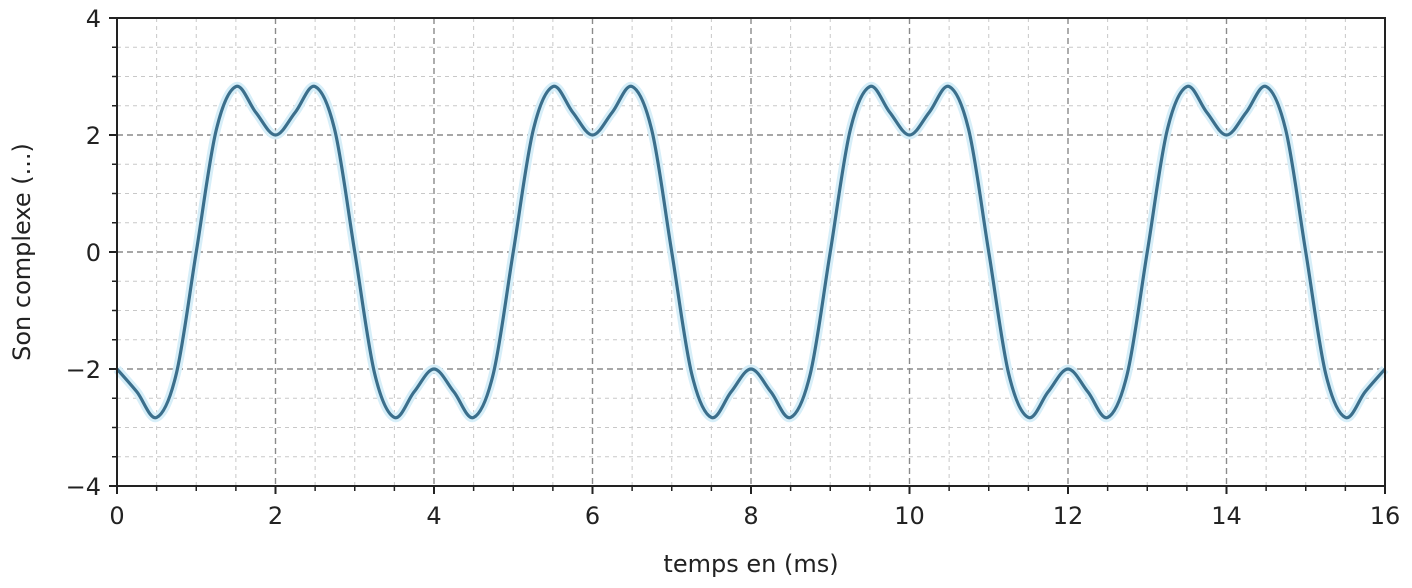 The height and width of the screenshot is (588, 1412). I want to click on x-tick-label: 12, so click(1068, 516).